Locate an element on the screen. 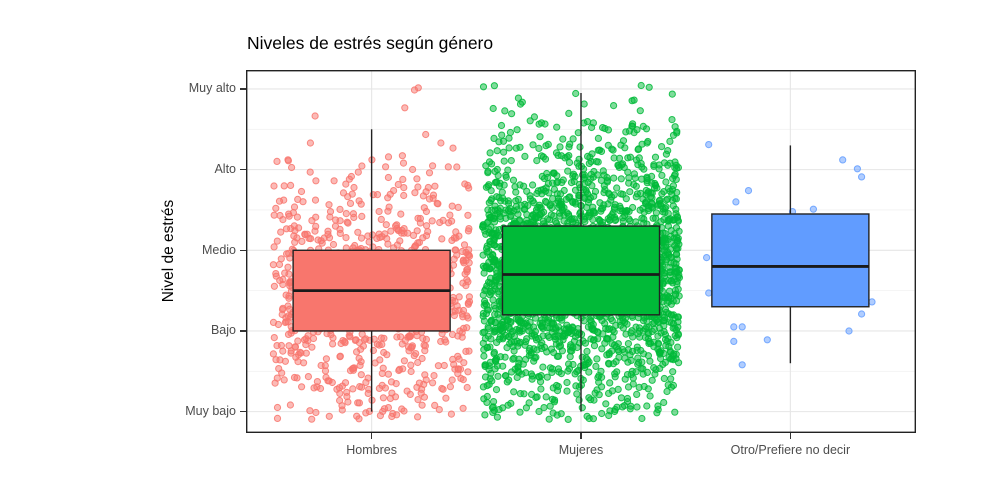 The width and height of the screenshot is (1000, 503). x-tick-label: Hombres is located at coordinates (371, 450).